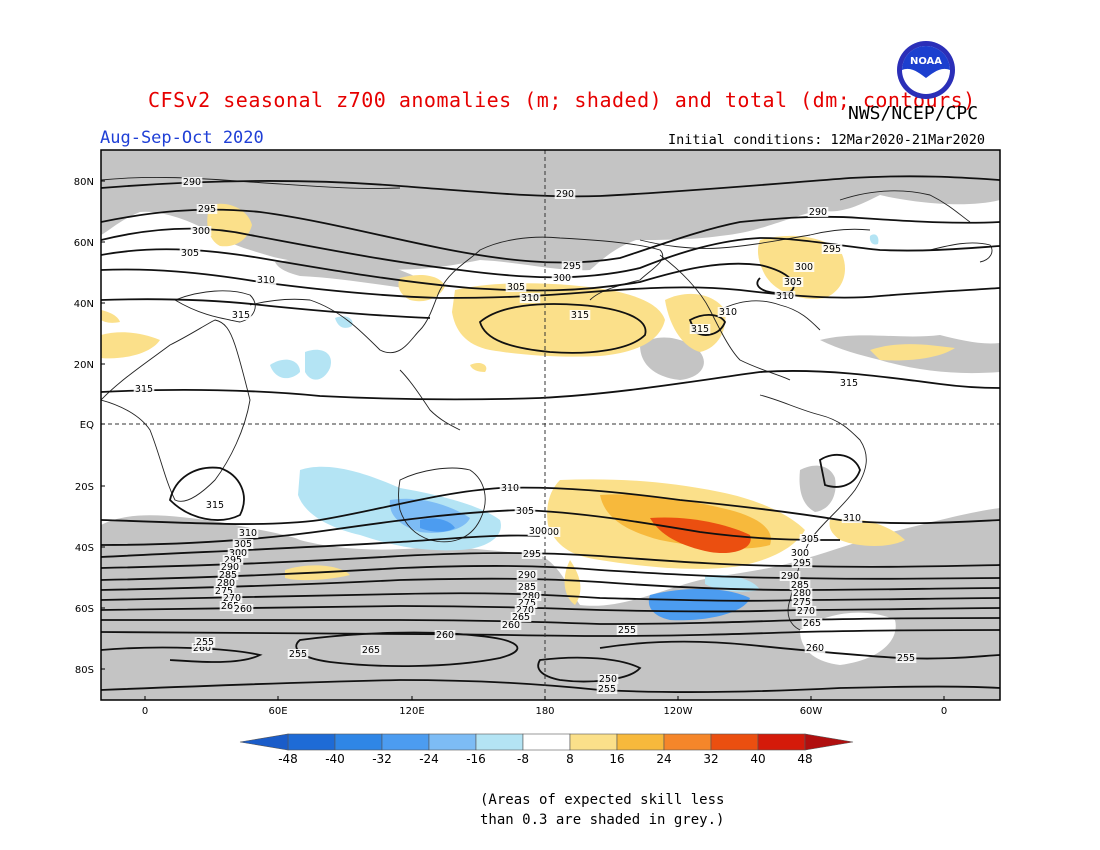 The image size is (1100, 850). I want to click on lat-label: 80N, so click(84, 182).